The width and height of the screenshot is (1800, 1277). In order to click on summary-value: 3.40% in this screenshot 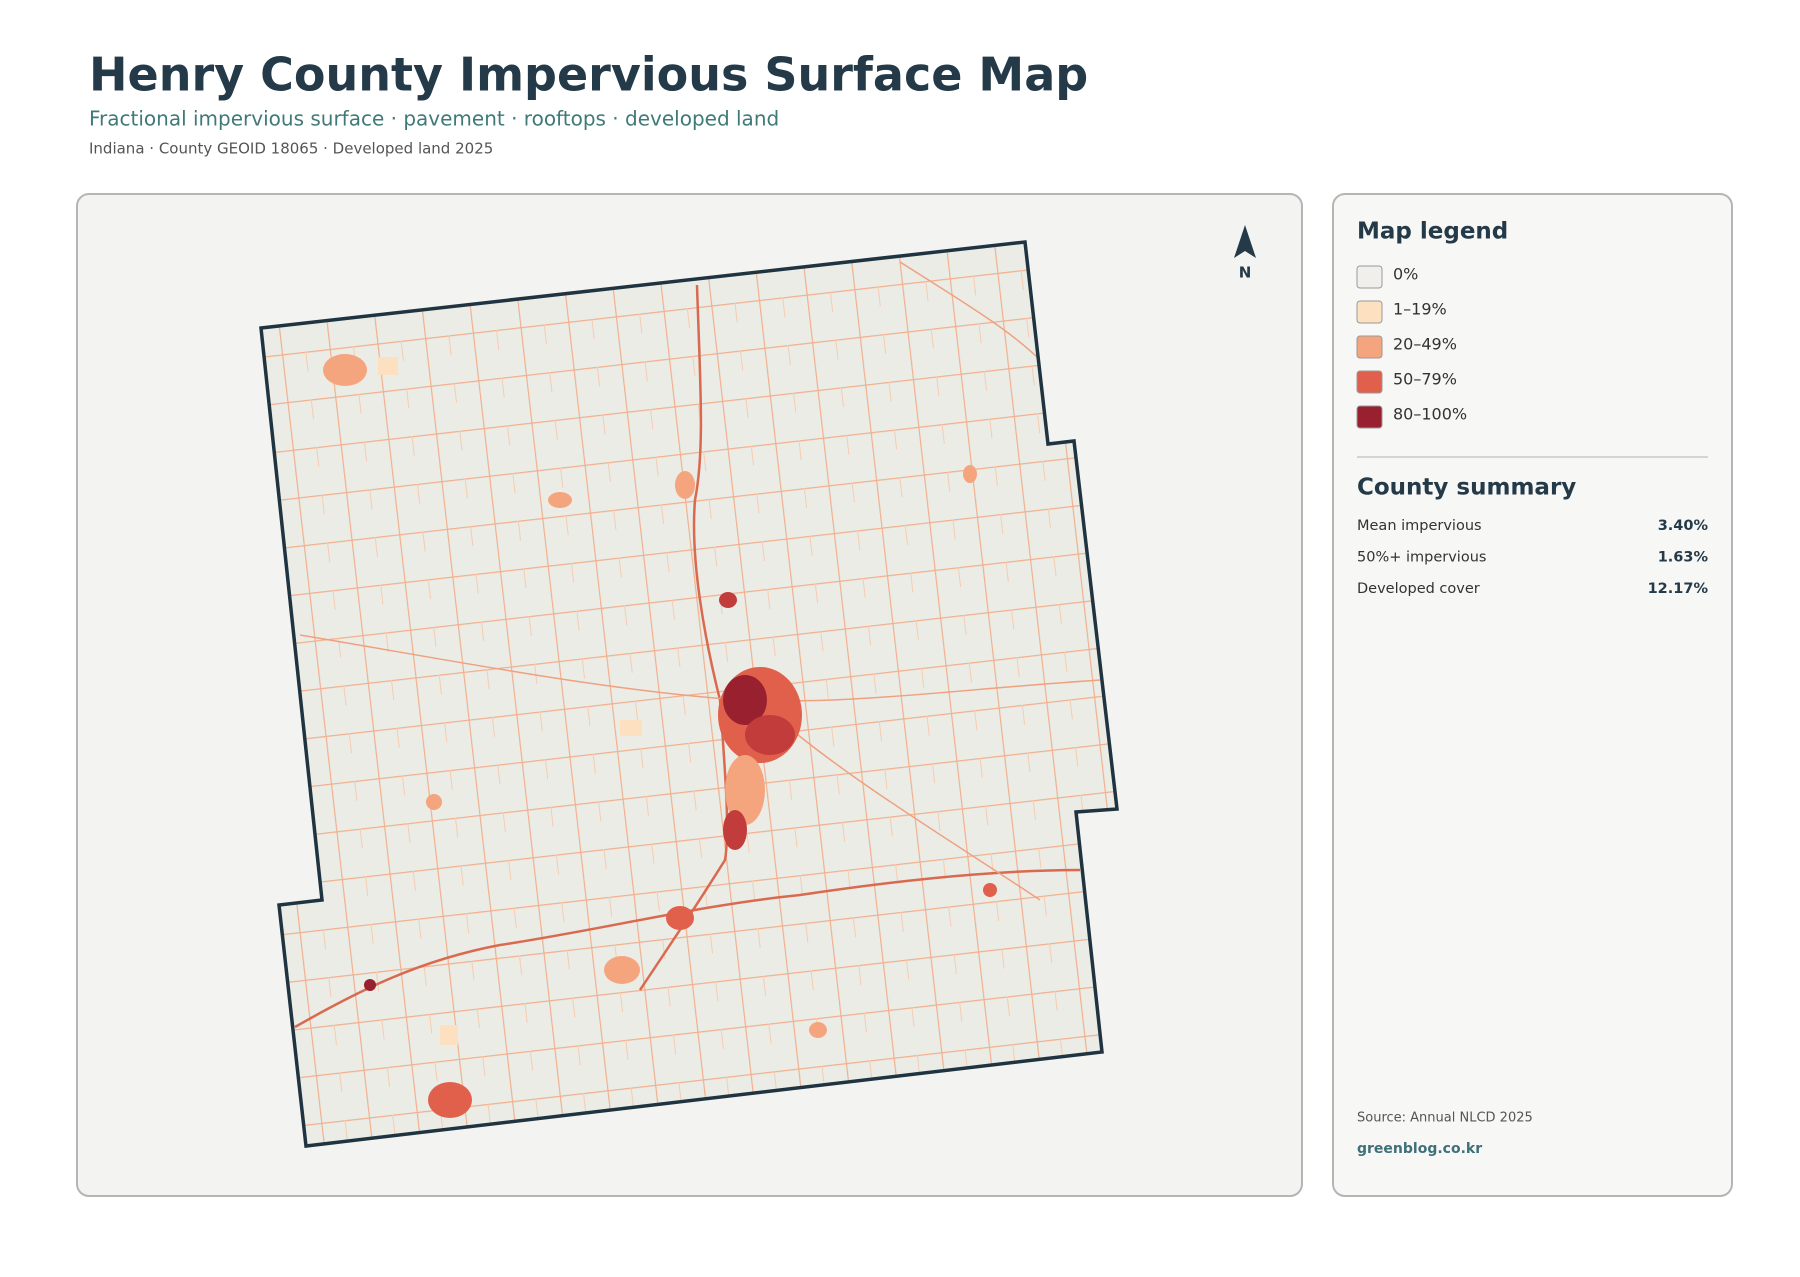, I will do `click(1683, 526)`.